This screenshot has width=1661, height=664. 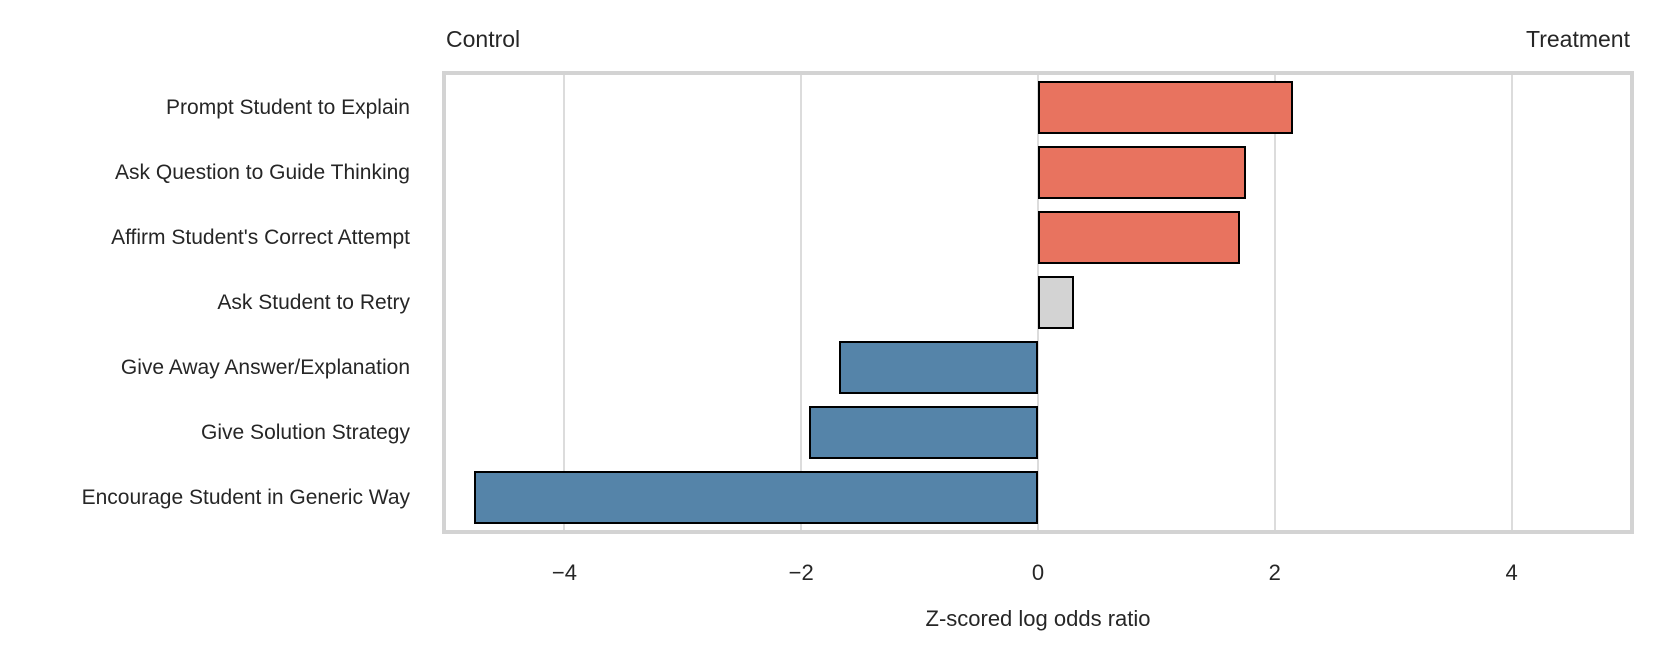 I want to click on category-label: Give Solution Strategy, so click(x=305, y=432).